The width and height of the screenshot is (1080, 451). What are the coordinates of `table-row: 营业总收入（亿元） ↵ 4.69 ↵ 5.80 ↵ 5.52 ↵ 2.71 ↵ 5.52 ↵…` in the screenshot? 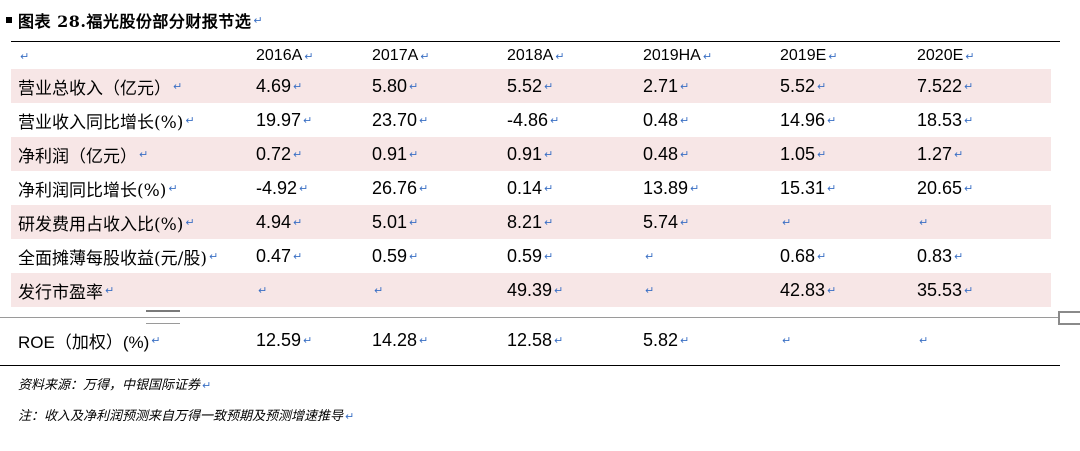 It's located at (531, 86).